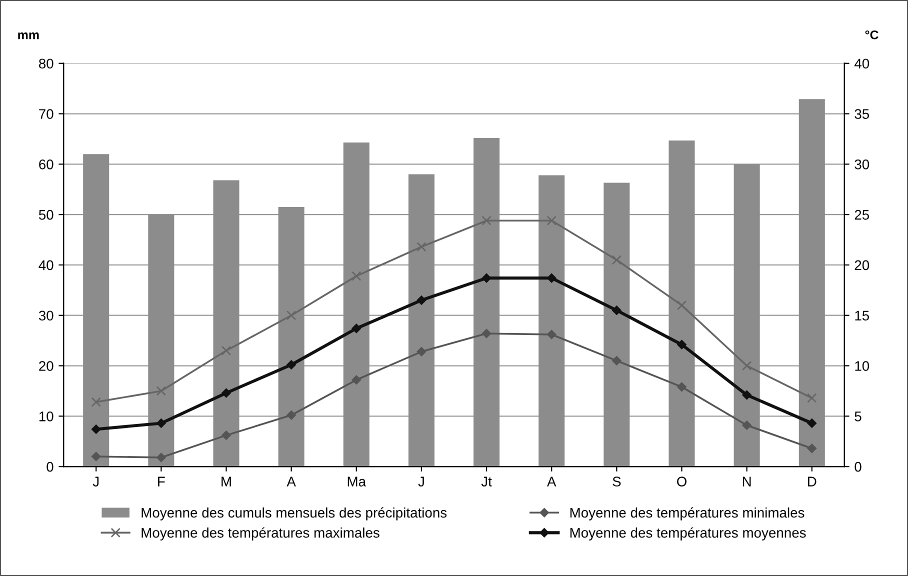  What do you see at coordinates (862, 265) in the screenshot?
I see `y2-tick-label: 20` at bounding box center [862, 265].